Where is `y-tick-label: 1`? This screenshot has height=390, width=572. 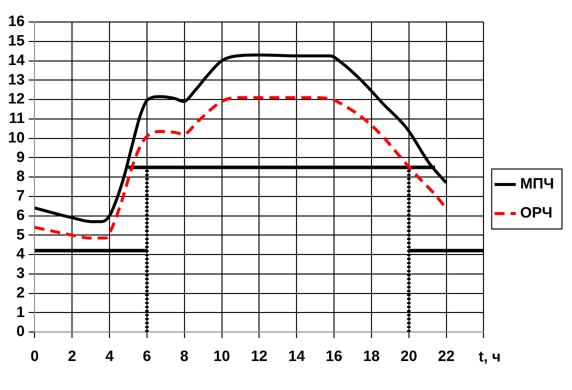
y-tick-label: 1 is located at coordinates (20, 312).